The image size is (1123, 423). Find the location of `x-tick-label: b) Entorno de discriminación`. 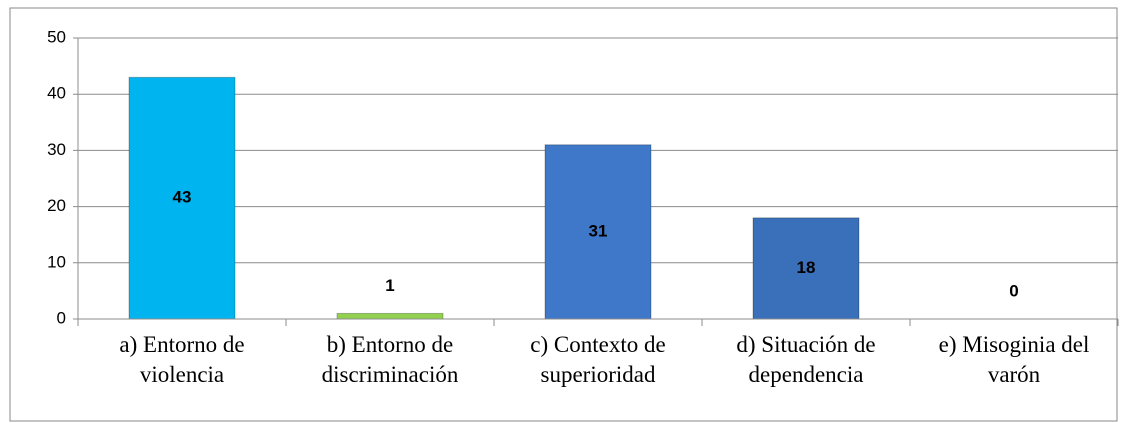

x-tick-label: b) Entorno de discriminación is located at coordinates (390, 359).